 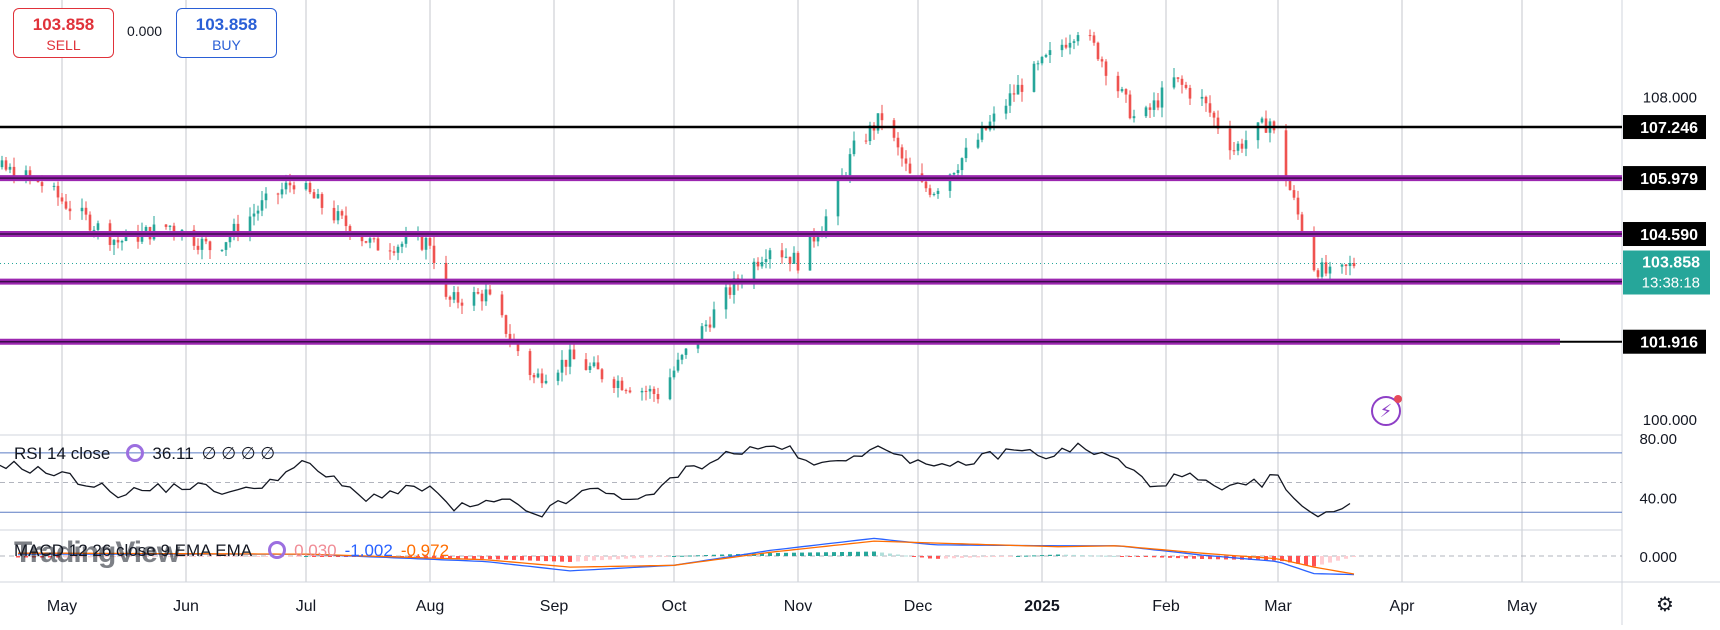 I want to click on time-axis-tick: Mar, so click(x=1278, y=606).